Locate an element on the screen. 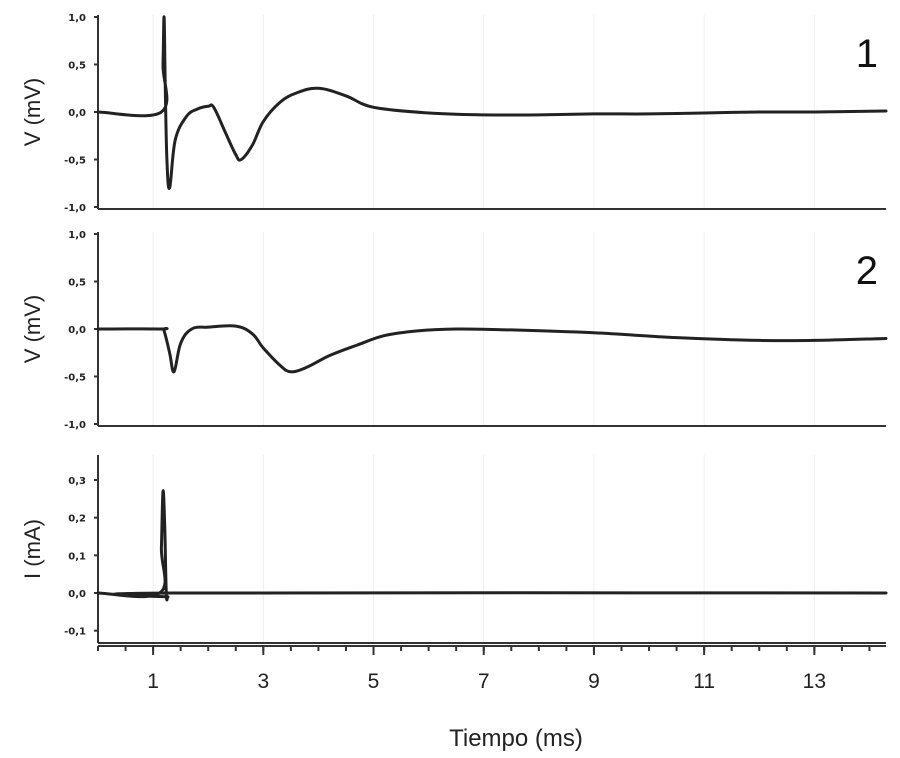 This screenshot has width=900, height=758. panel-number: 1 is located at coordinates (867, 54).